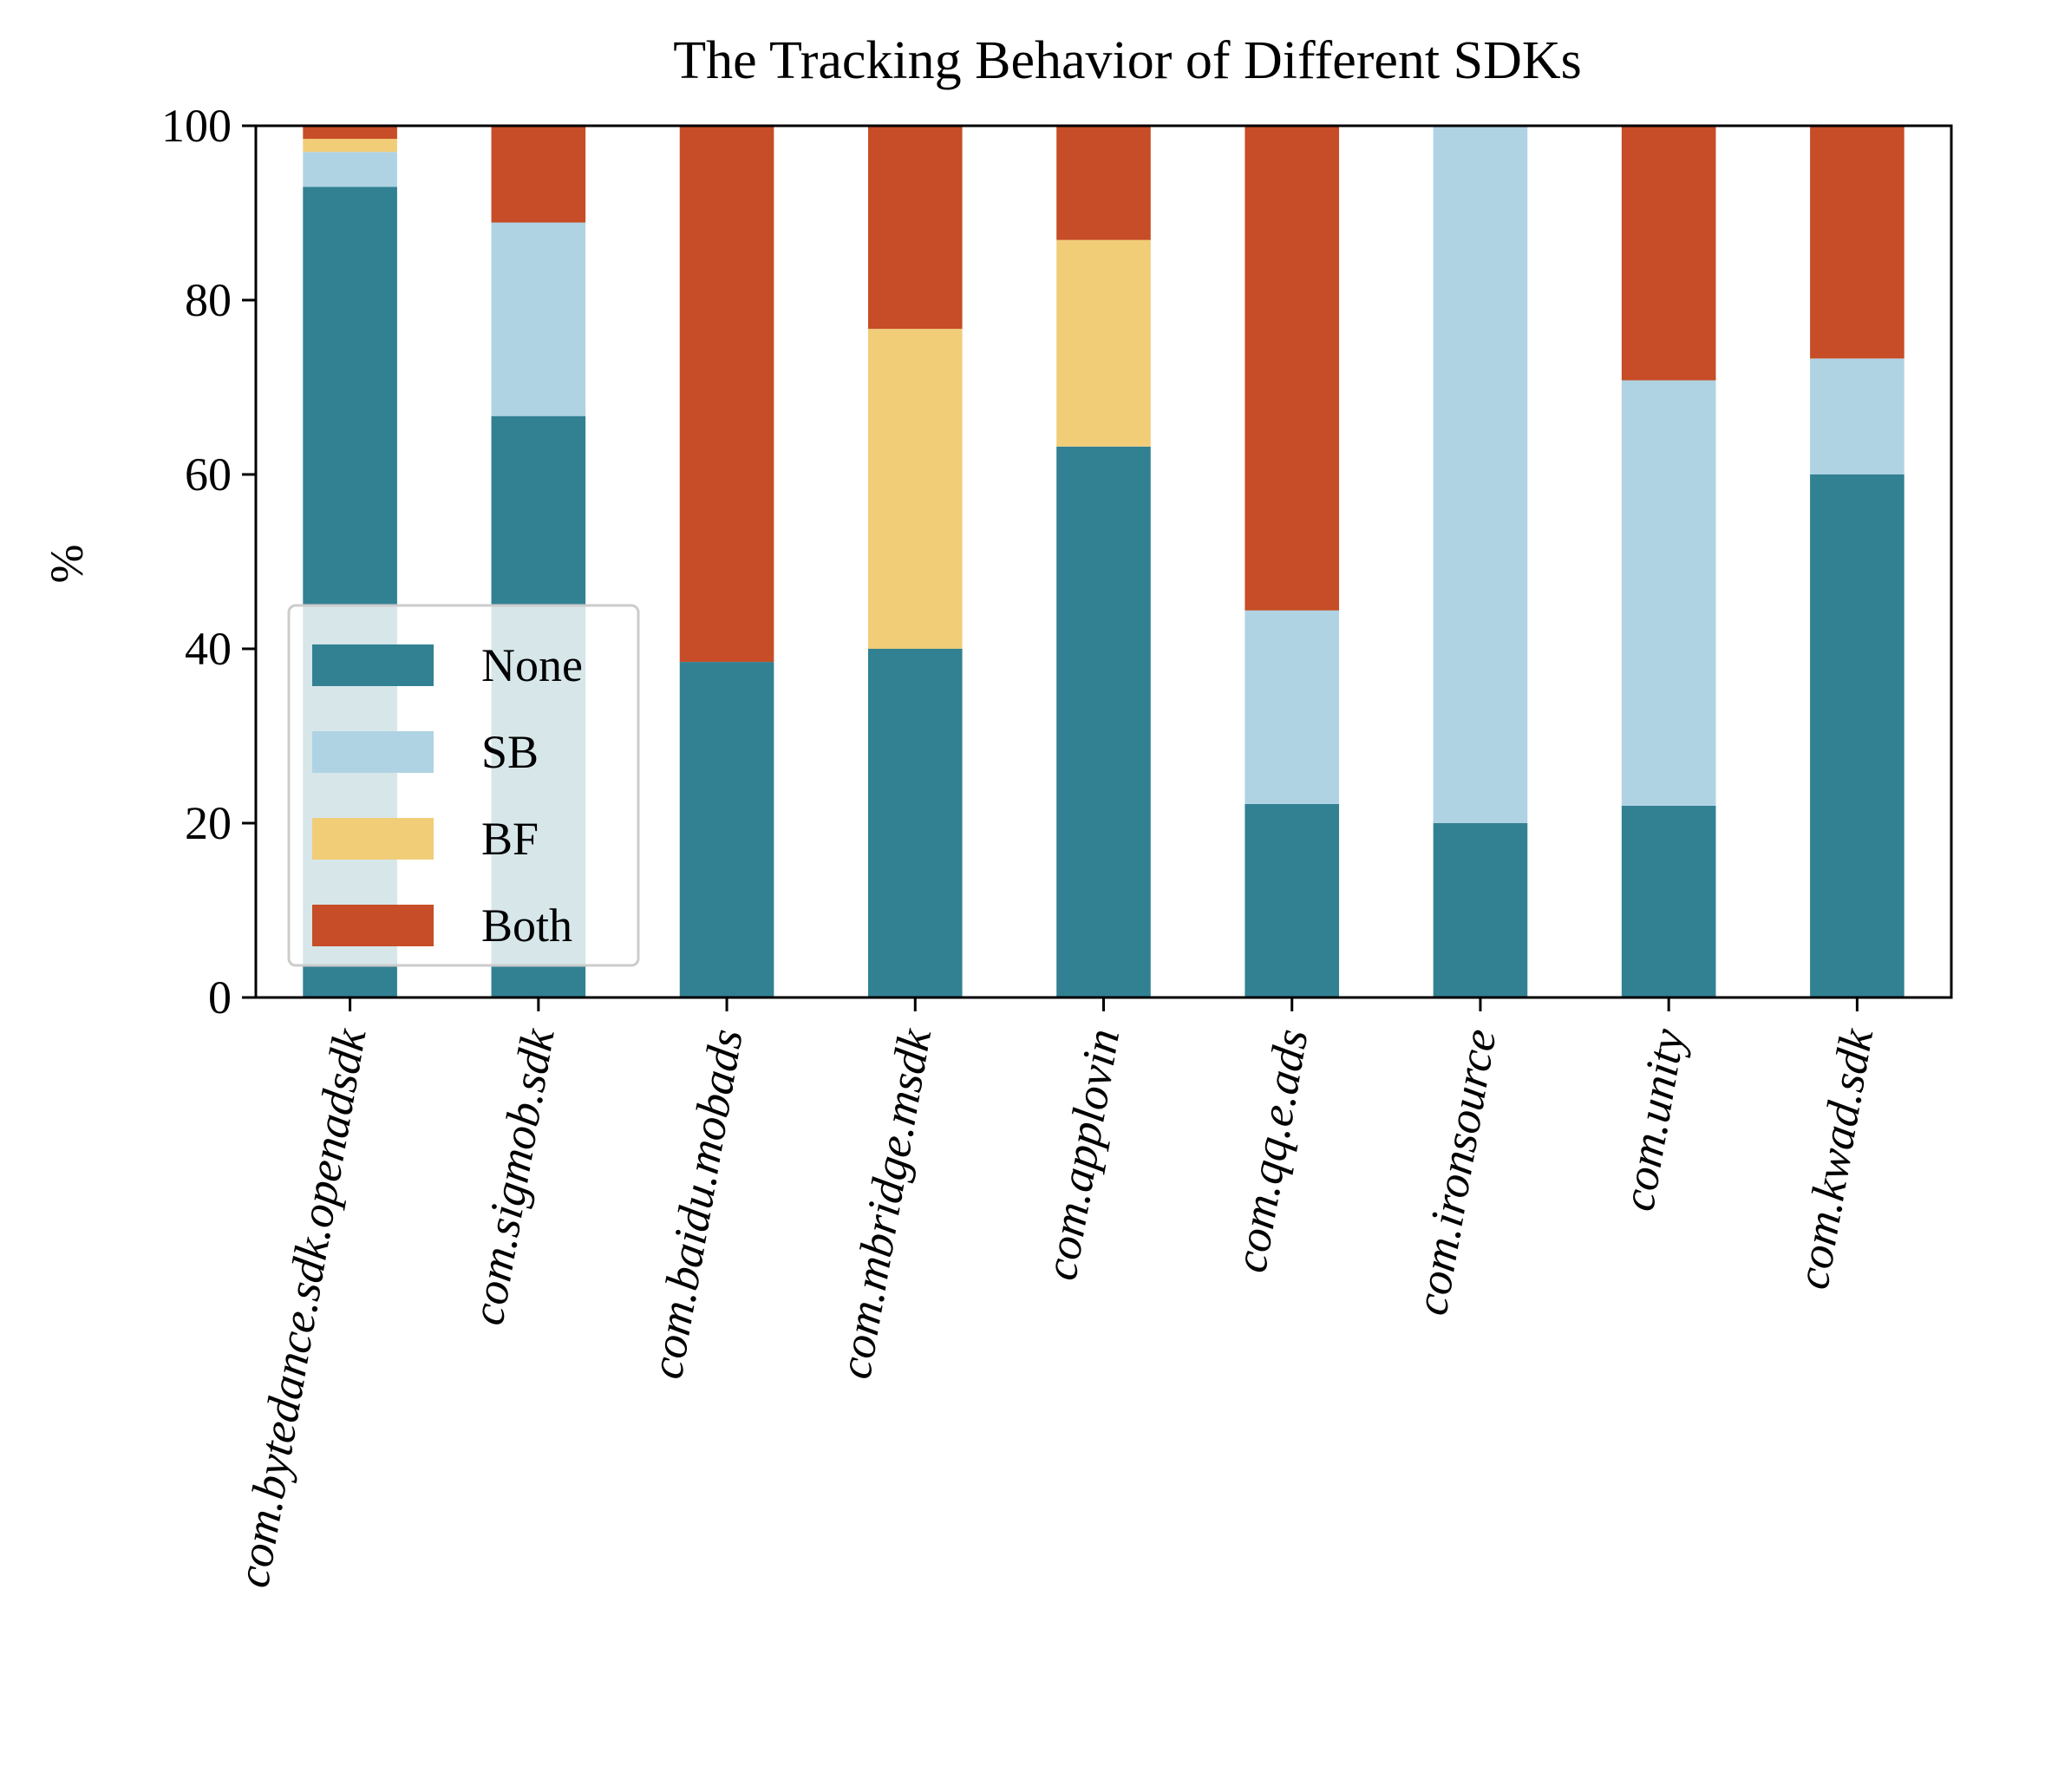  What do you see at coordinates (513, 1177) in the screenshot?
I see `x-tick-label-1: com.sigmob.sdk` at bounding box center [513, 1177].